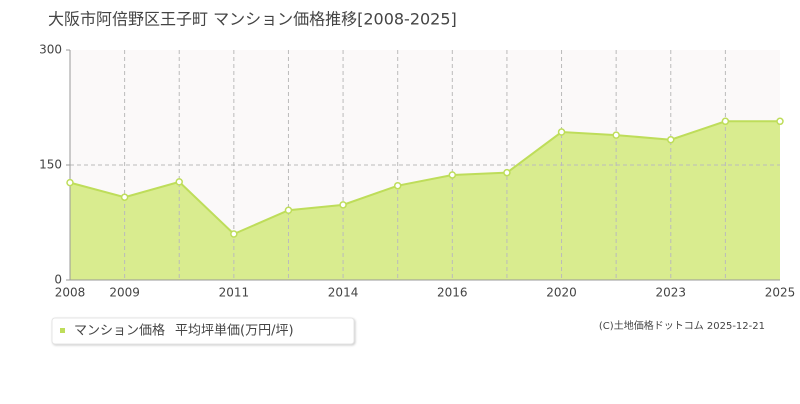 The image size is (800, 404). I want to click on y-tick-label: 150, so click(50, 165).